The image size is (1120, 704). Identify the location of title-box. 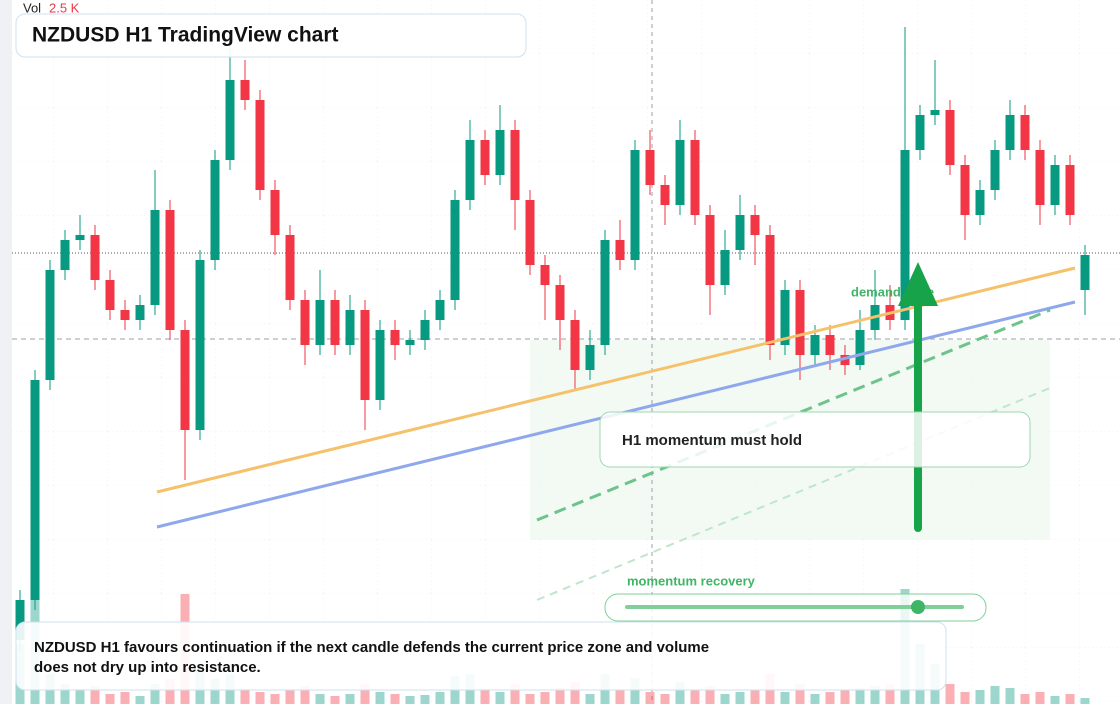
(271, 35).